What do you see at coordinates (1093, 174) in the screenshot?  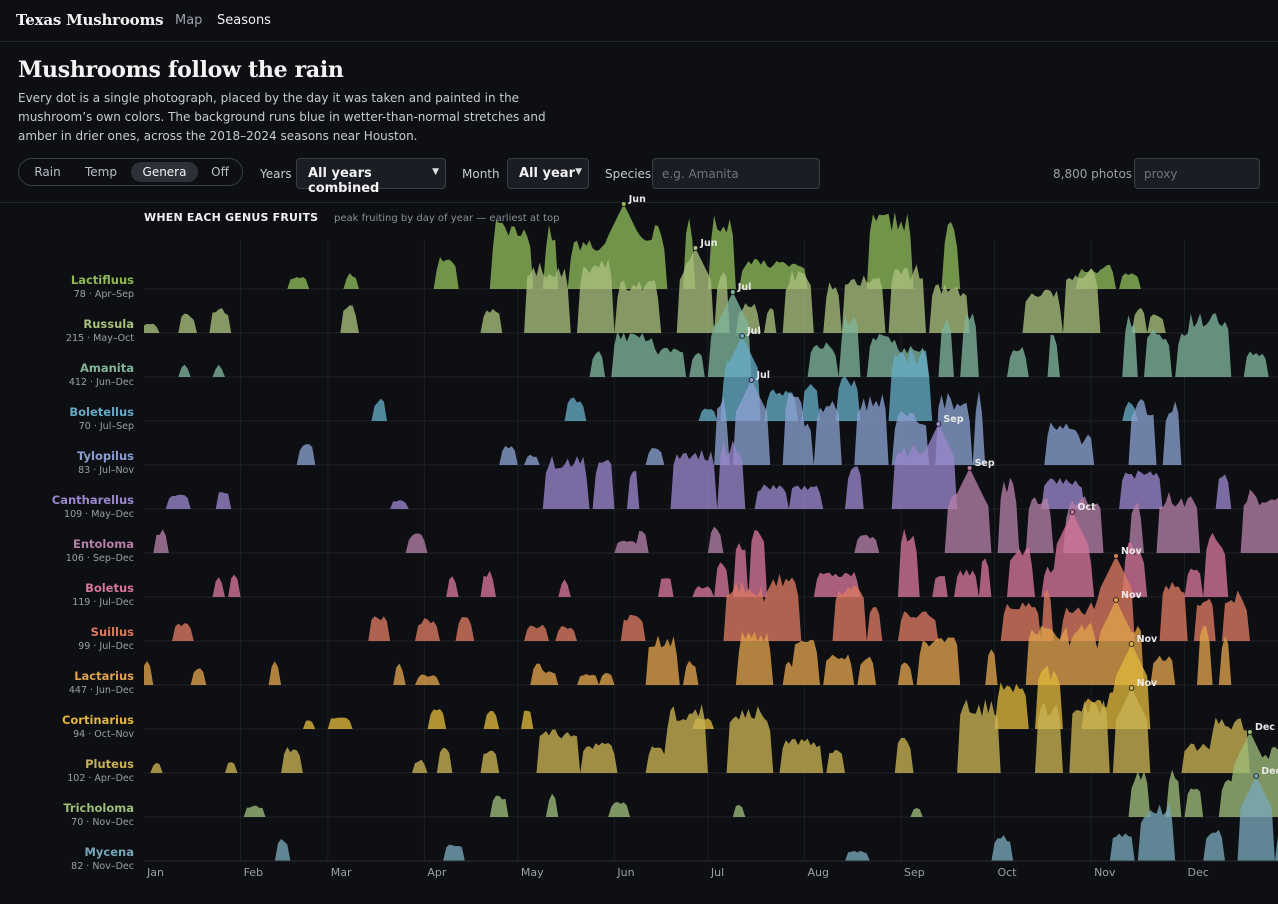 I see `photo-count: 8,800 photos` at bounding box center [1093, 174].